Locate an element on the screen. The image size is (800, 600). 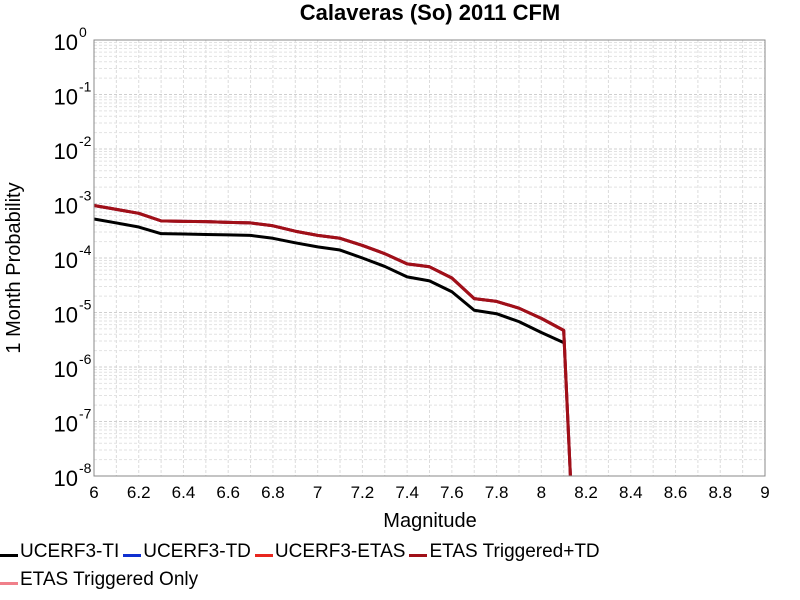
legend-item: ETAS Triggered+TD is located at coordinates (504, 552).